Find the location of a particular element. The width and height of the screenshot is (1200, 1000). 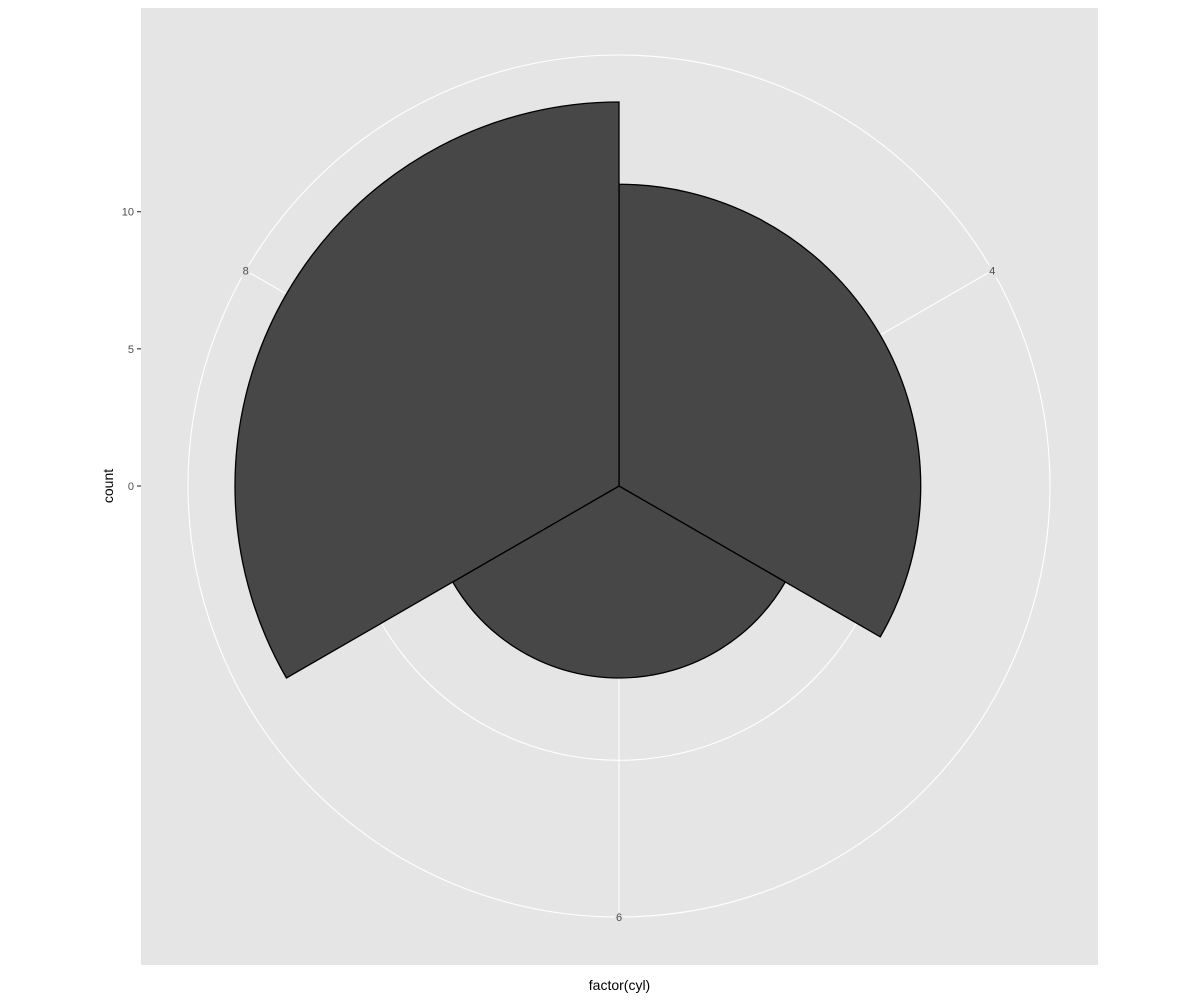

y-tick-label: 10 is located at coordinates (128, 213).